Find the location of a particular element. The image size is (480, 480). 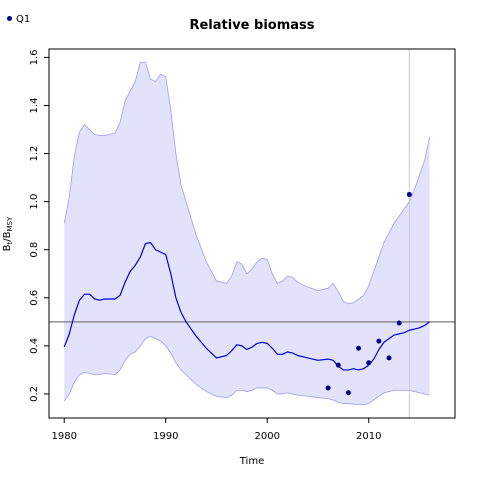

x-tick-label: 2000 is located at coordinates (266, 436).